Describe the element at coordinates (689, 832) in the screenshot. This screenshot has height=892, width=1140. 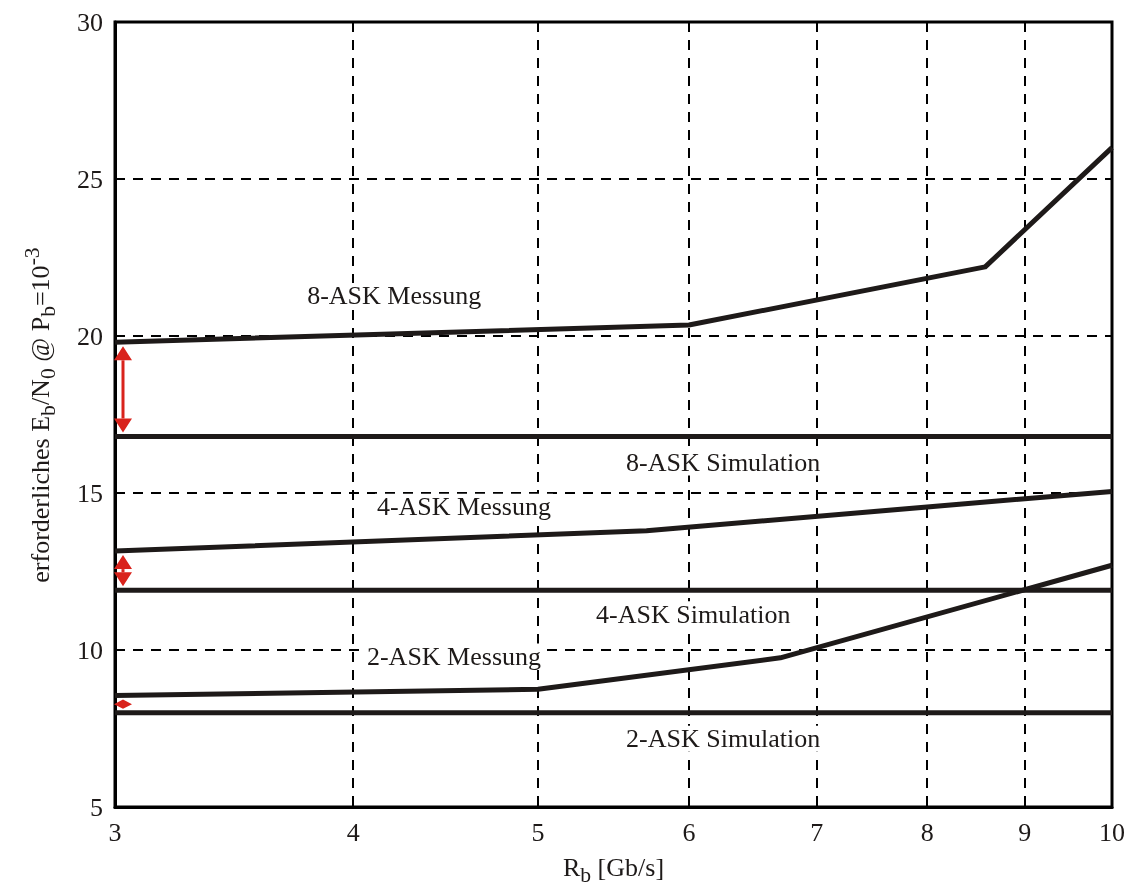
I see `x-tick-label: 6` at that location.